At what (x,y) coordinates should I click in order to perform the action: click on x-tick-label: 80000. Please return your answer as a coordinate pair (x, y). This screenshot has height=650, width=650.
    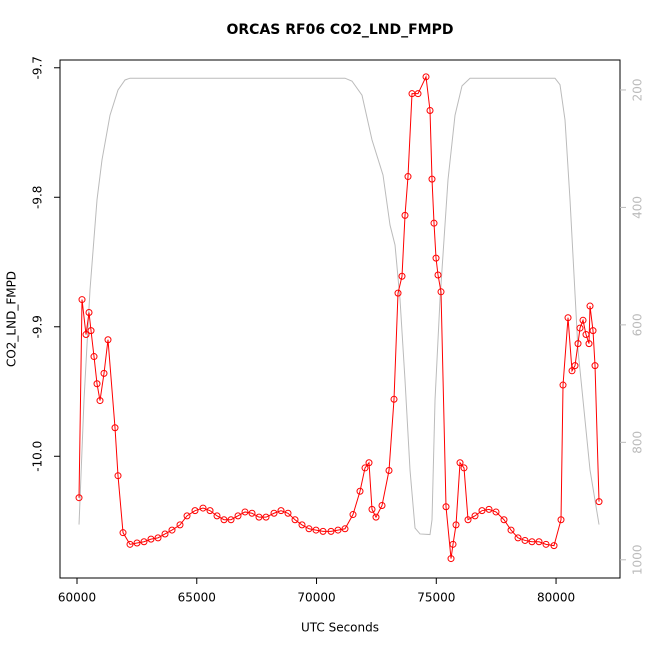
    Looking at the image, I should click on (556, 598).